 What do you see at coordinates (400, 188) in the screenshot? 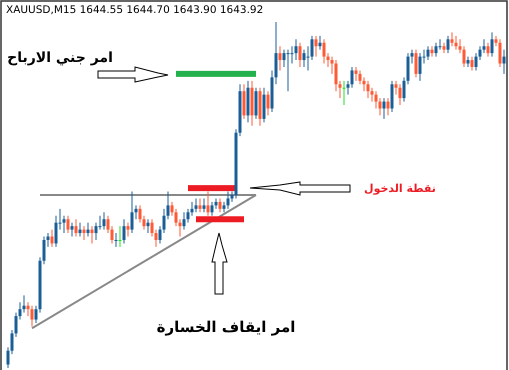
I see `annotation: نقطة الدخول` at bounding box center [400, 188].